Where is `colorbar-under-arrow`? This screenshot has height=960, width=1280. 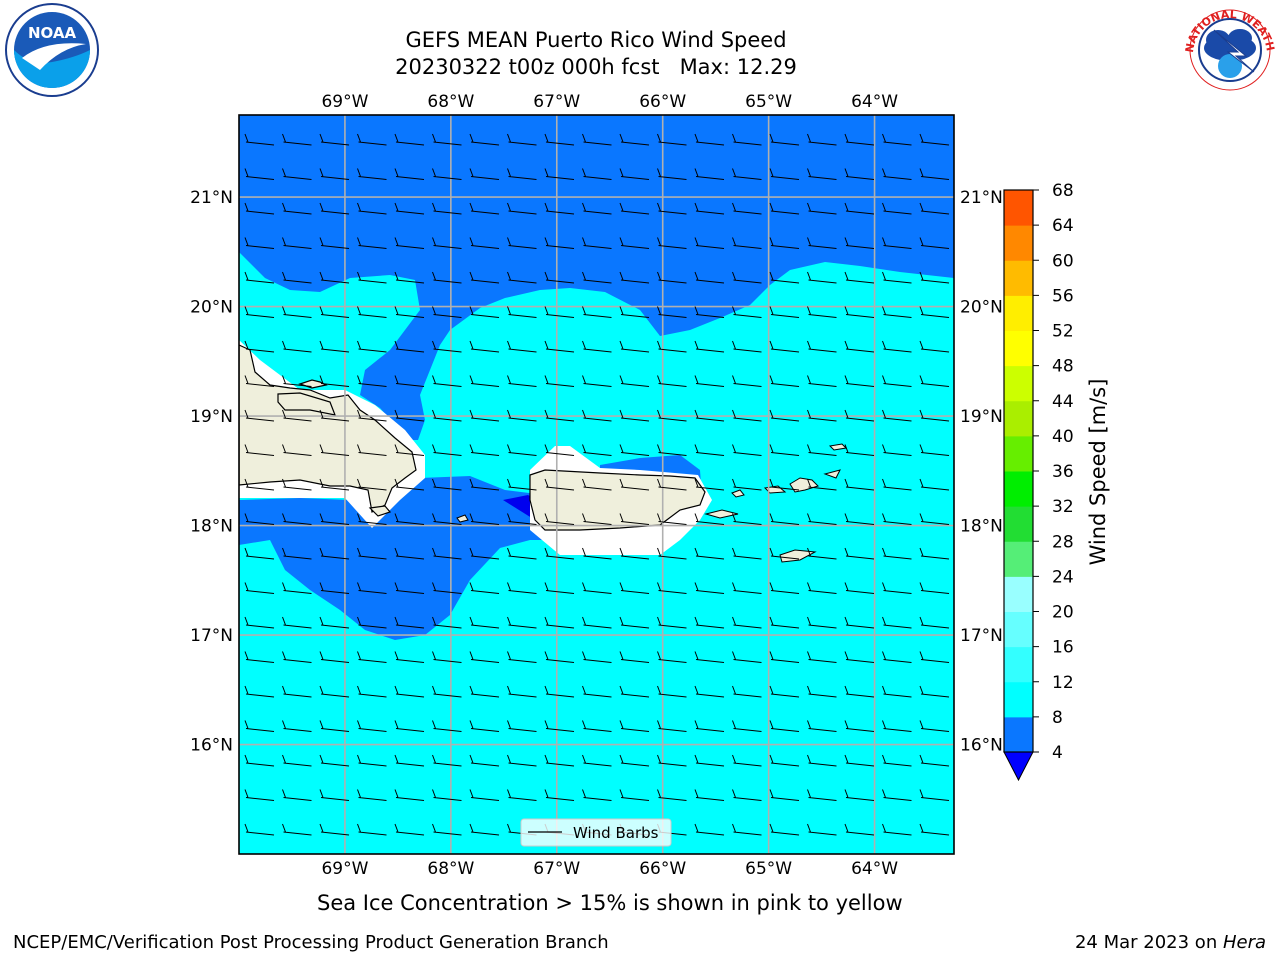
colorbar-under-arrow is located at coordinates (1018, 766).